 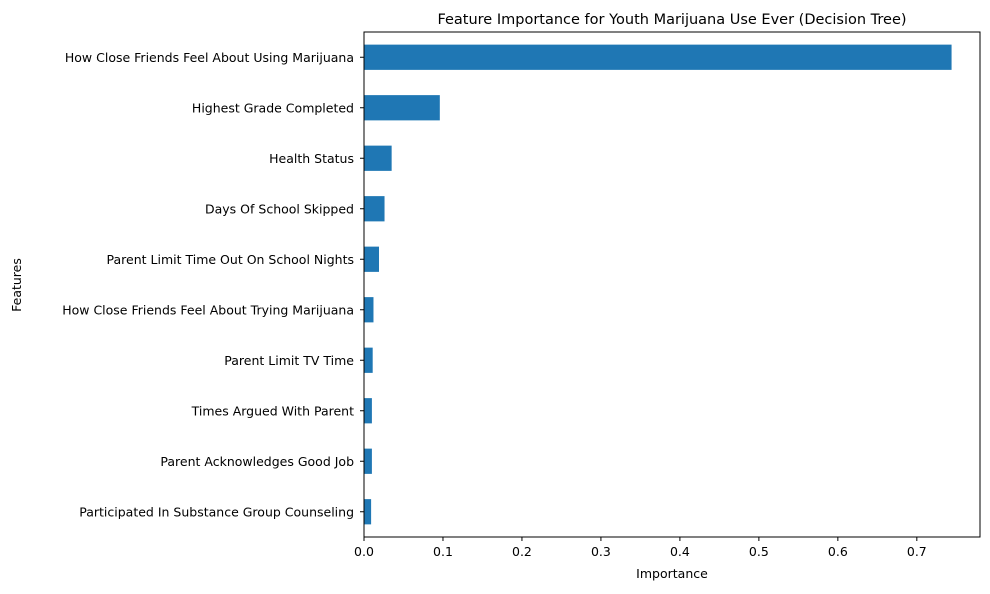 What do you see at coordinates (601, 551) in the screenshot?
I see `x-tick-label: 0.3` at bounding box center [601, 551].